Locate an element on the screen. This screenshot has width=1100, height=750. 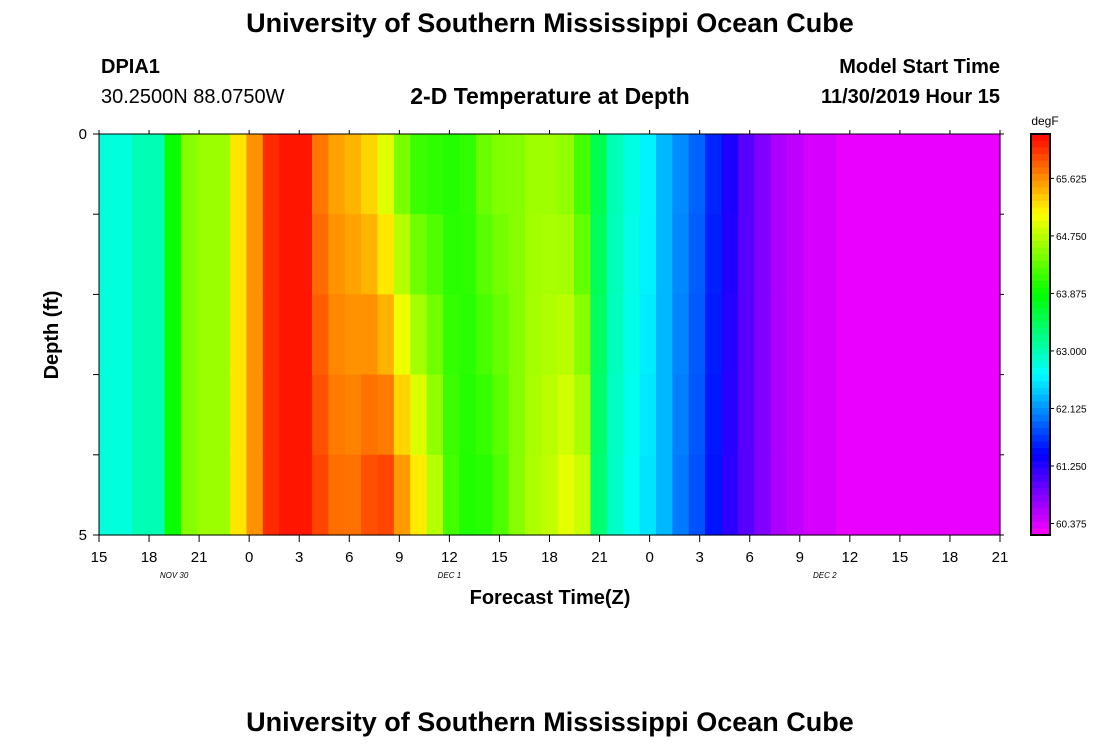
colorbar-tick-label: 63.000 is located at coordinates (1071, 352).